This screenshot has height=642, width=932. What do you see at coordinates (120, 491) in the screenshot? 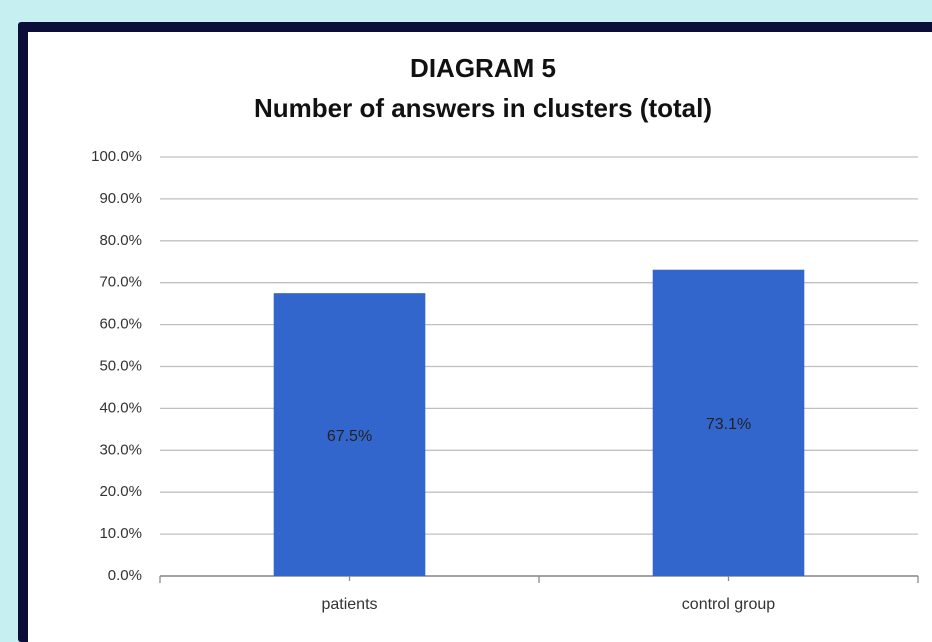
I see `y-tick-label: 20.0%` at bounding box center [120, 491].